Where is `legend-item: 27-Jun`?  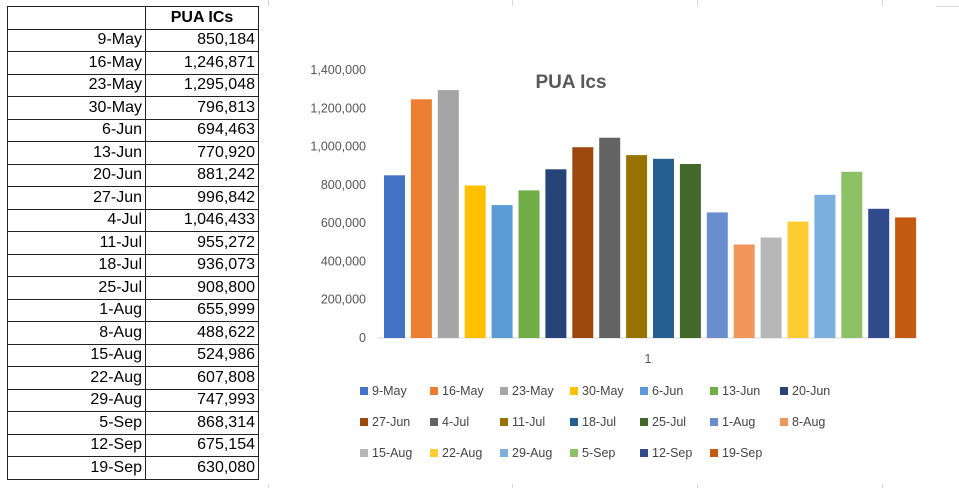
legend-item: 27-Jun is located at coordinates (395, 422).